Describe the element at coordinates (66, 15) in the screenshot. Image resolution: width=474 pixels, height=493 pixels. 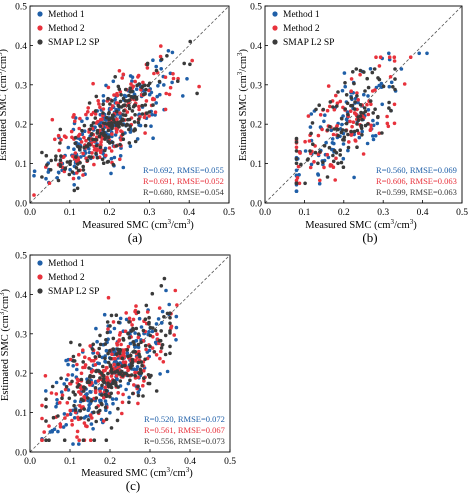
I see `legend-label: Method 1` at that location.